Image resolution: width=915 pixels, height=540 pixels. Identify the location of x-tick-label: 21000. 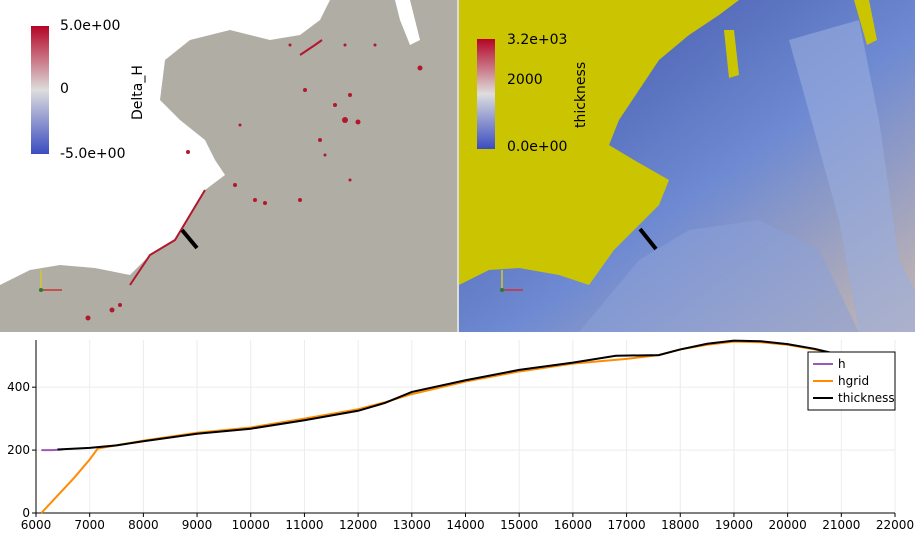
(841, 525).